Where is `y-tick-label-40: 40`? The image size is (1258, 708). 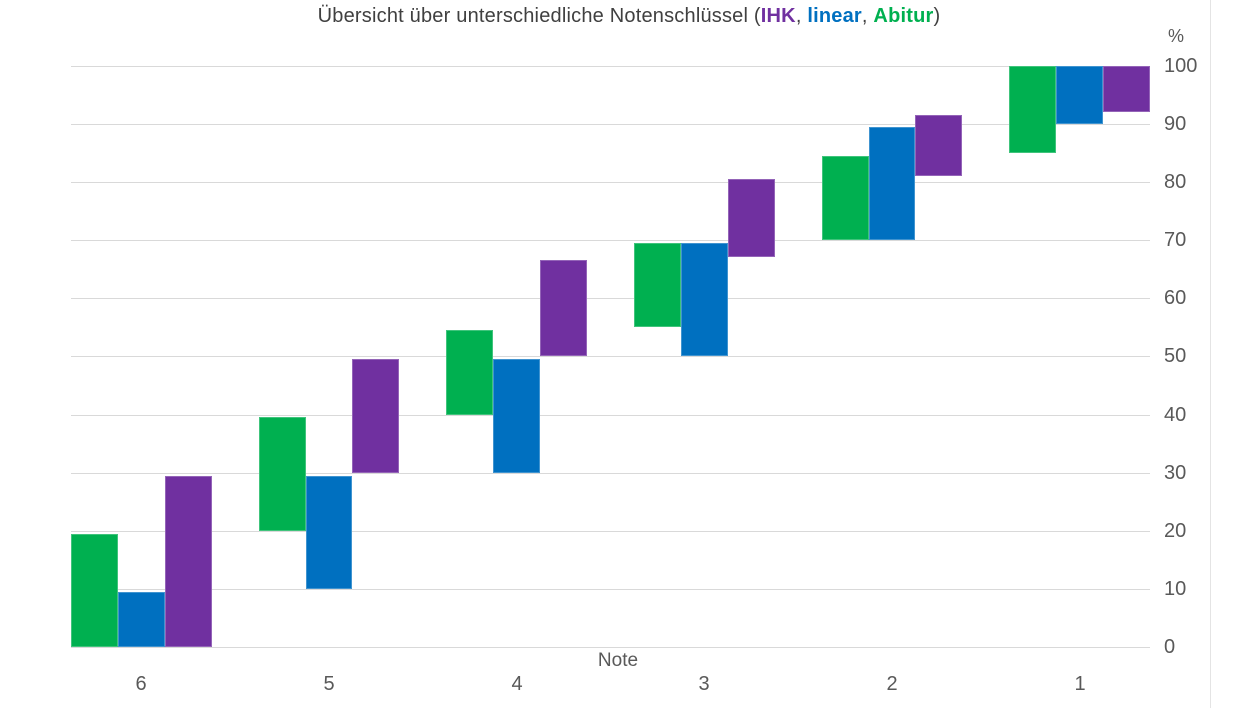 y-tick-label-40: 40 is located at coordinates (1175, 415).